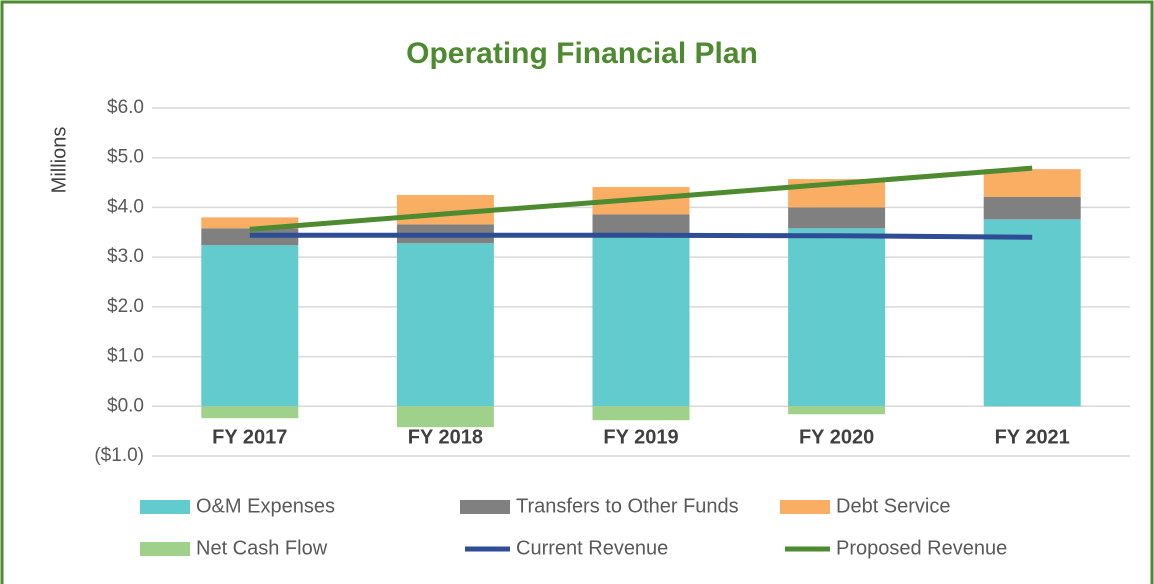  What do you see at coordinates (125, 256) in the screenshot?
I see `y-tick-label: $3.0` at bounding box center [125, 256].